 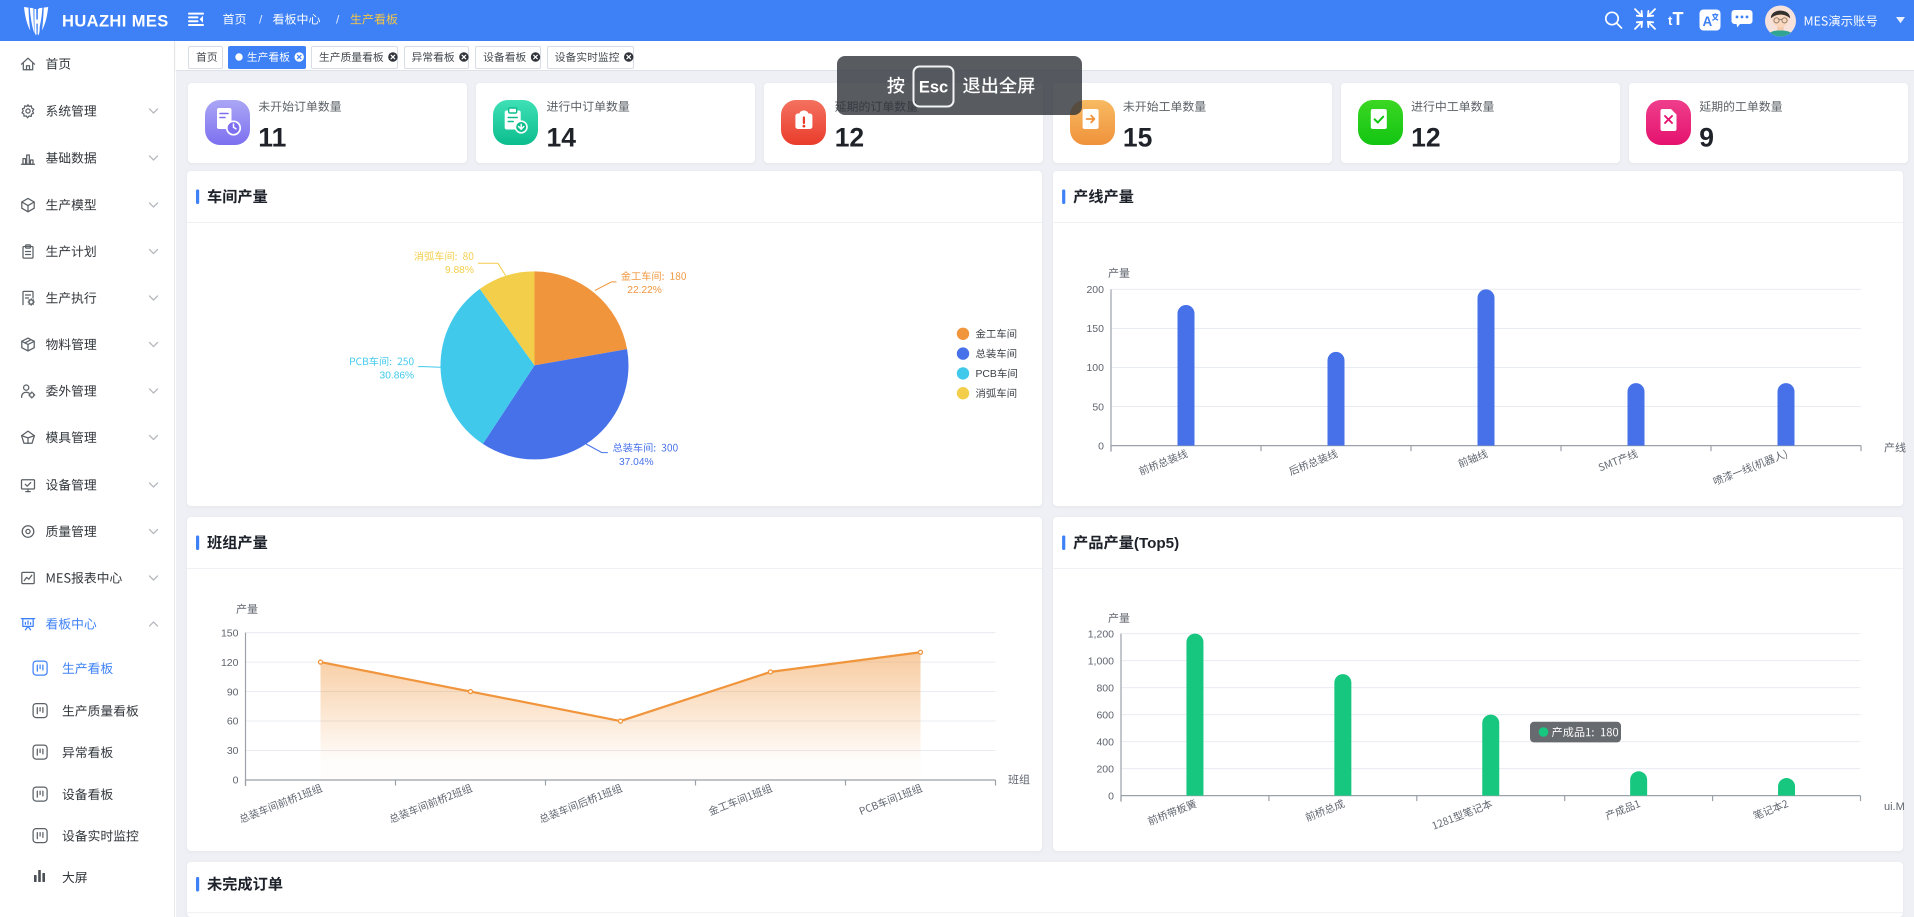 I want to click on svg-text: 400, so click(x=1105, y=742).